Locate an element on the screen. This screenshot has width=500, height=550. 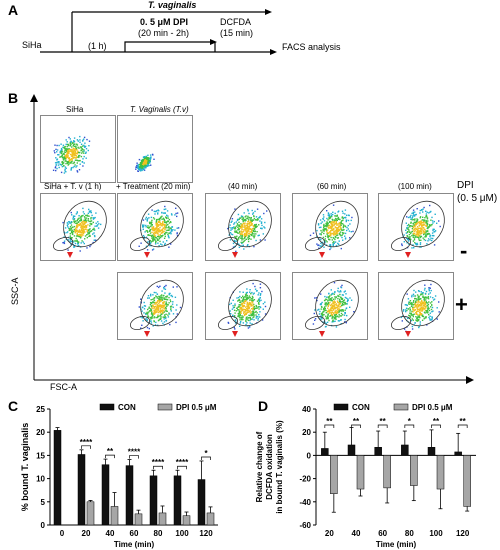
facs-dot-plot is located at coordinates (330, 306).